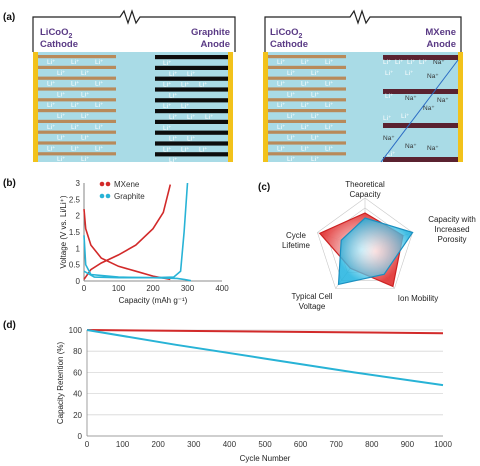 The image size is (480, 466). What do you see at coordinates (35, 107) in the screenshot?
I see `cathode-current-collector` at bounding box center [35, 107].